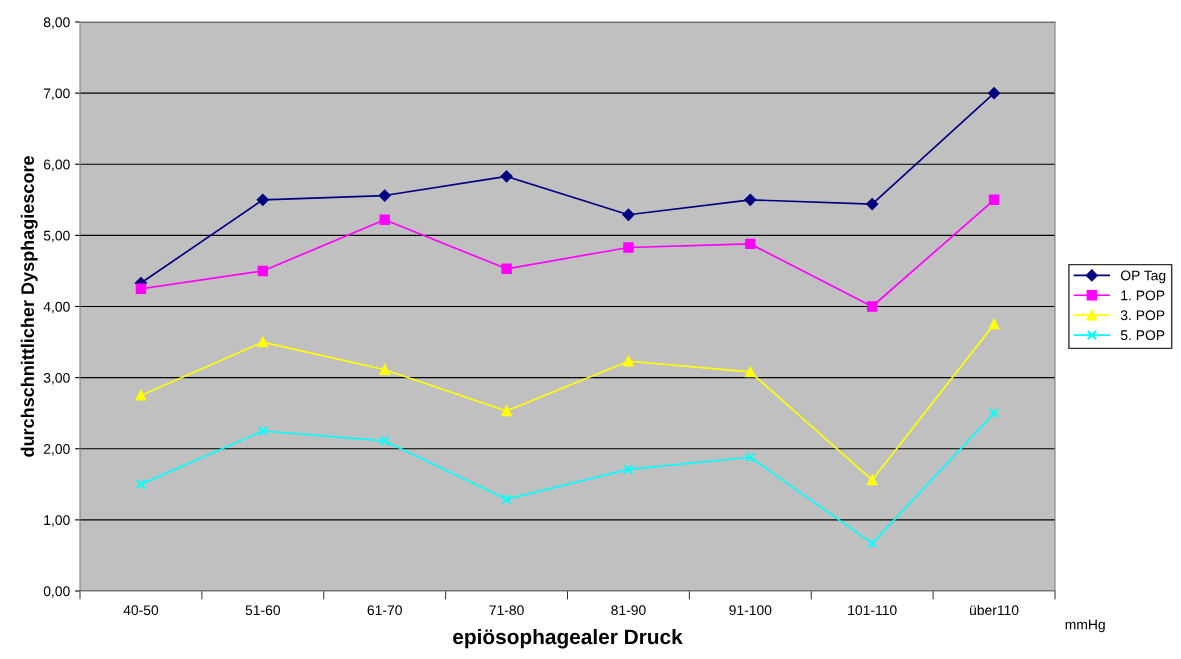 This screenshot has height=659, width=1181. Describe the element at coordinates (506, 610) in the screenshot. I see `x-tick-label: 71-80` at that location.